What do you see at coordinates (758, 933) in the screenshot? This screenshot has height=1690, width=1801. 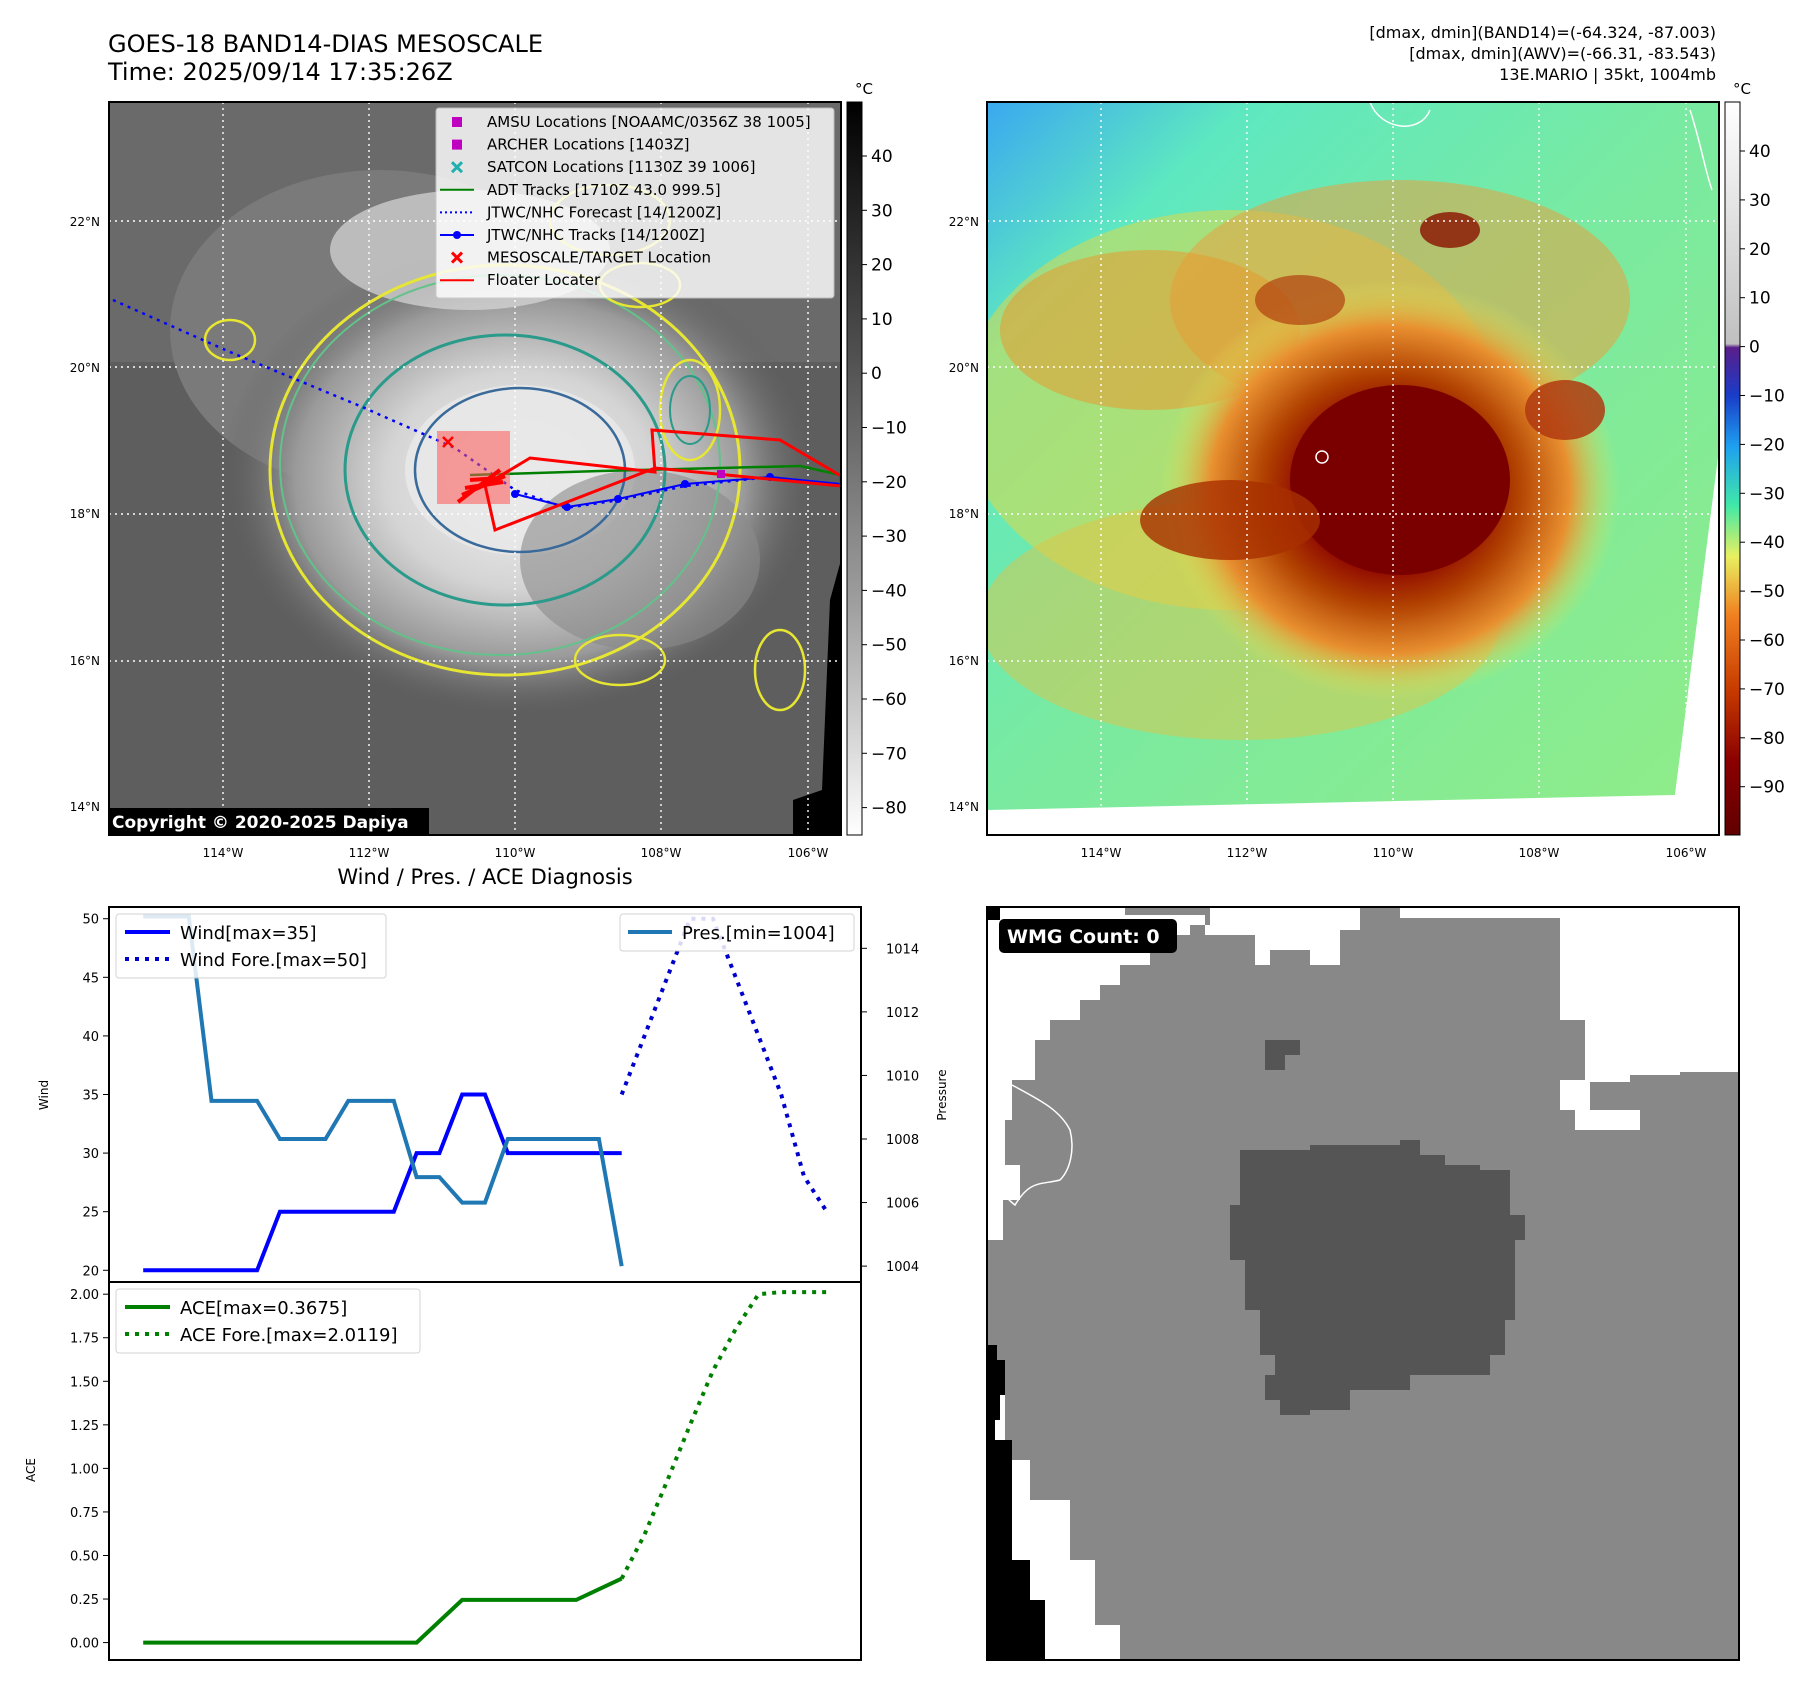 I see `legend-pressure: Pres.[min=1004]` at bounding box center [758, 933].